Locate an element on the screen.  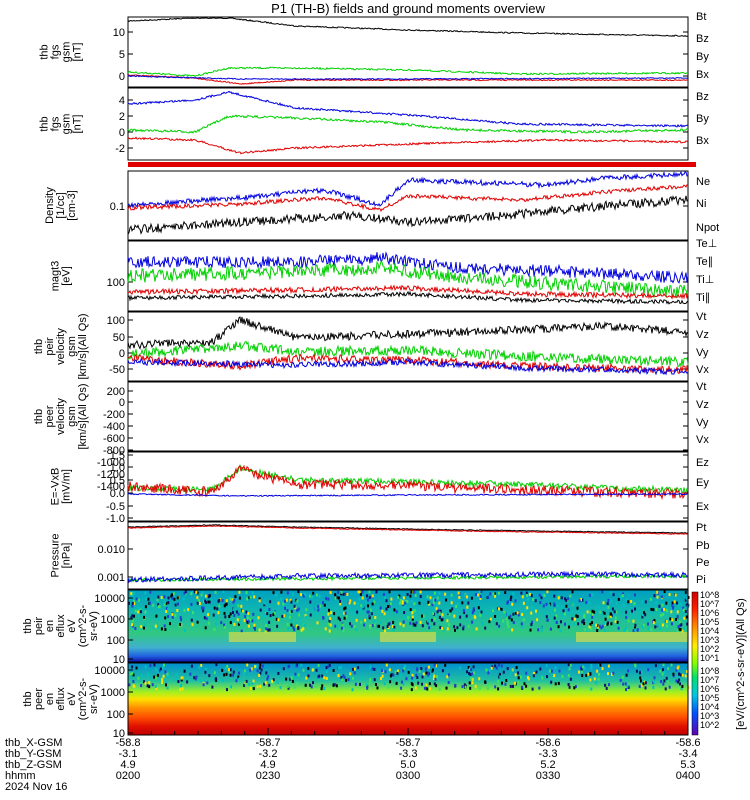
ytick-label: -600 is located at coordinates (114, 439).